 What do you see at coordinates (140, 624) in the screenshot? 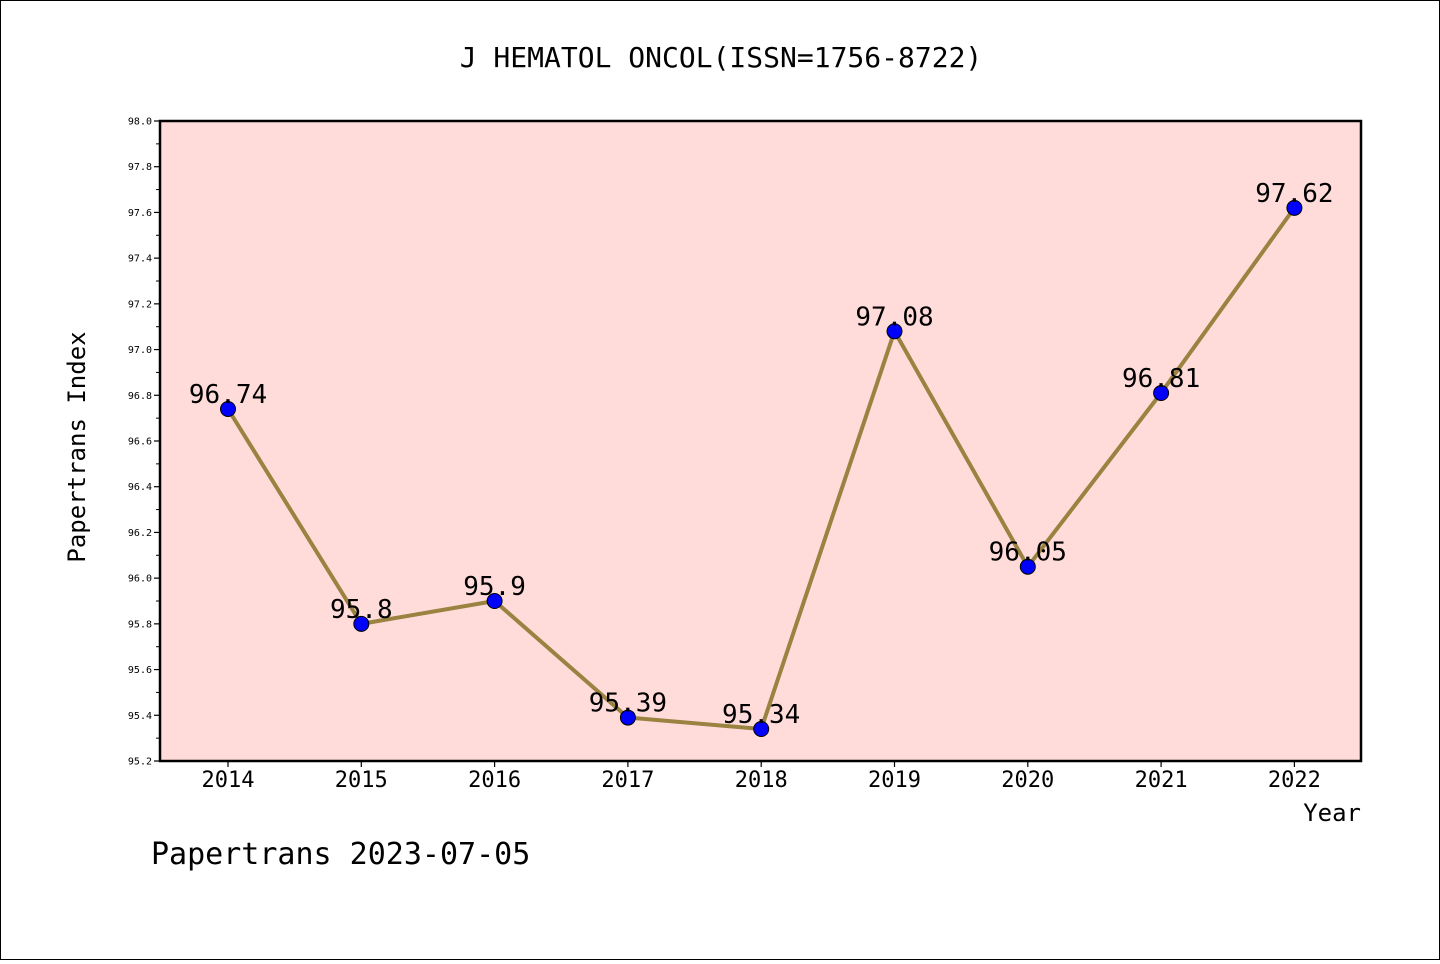
I see `y-tick-label: 95.8` at bounding box center [140, 624].